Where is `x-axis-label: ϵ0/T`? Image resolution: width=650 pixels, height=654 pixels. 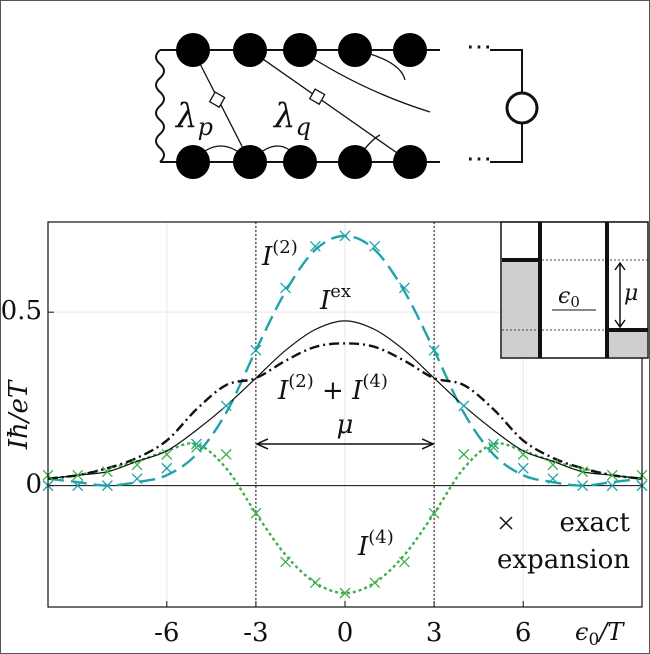
x-axis-label: ϵ0/T is located at coordinates (600, 634).